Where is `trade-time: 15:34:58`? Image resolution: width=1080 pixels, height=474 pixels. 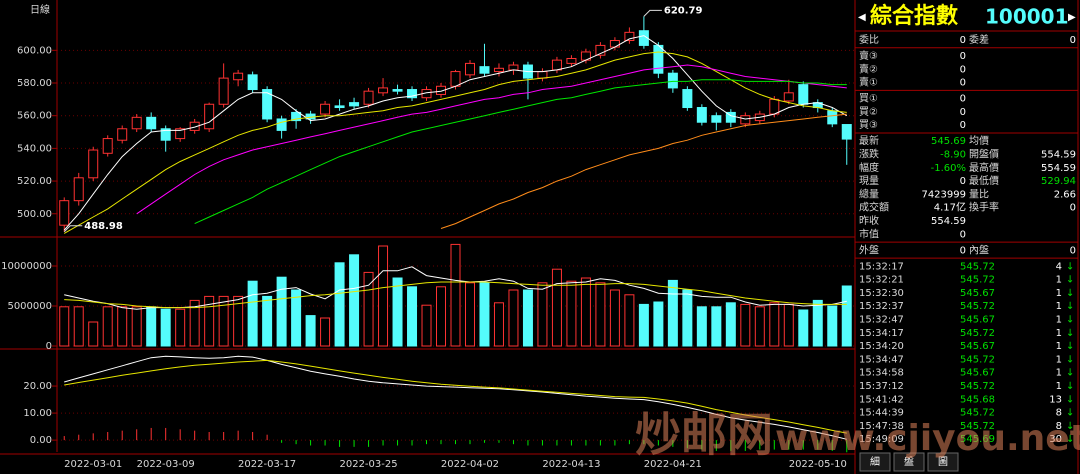 trade-time: 15:34:58 is located at coordinates (881, 373).